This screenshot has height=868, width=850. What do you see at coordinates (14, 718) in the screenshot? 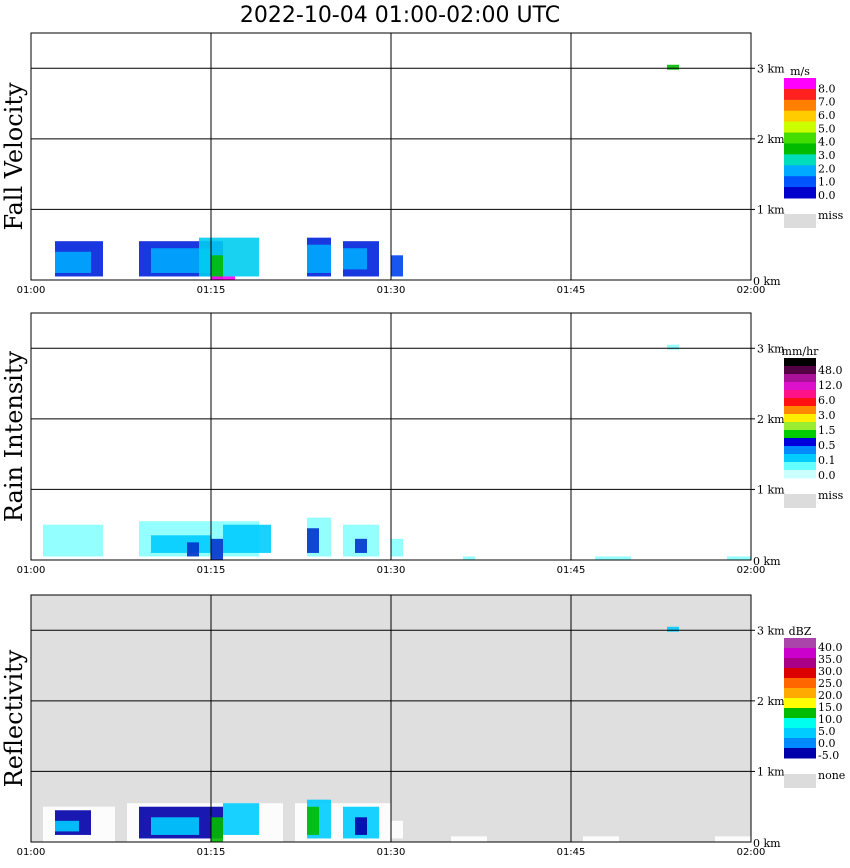
I see `y-axis-label: Reflectivity` at bounding box center [14, 718].